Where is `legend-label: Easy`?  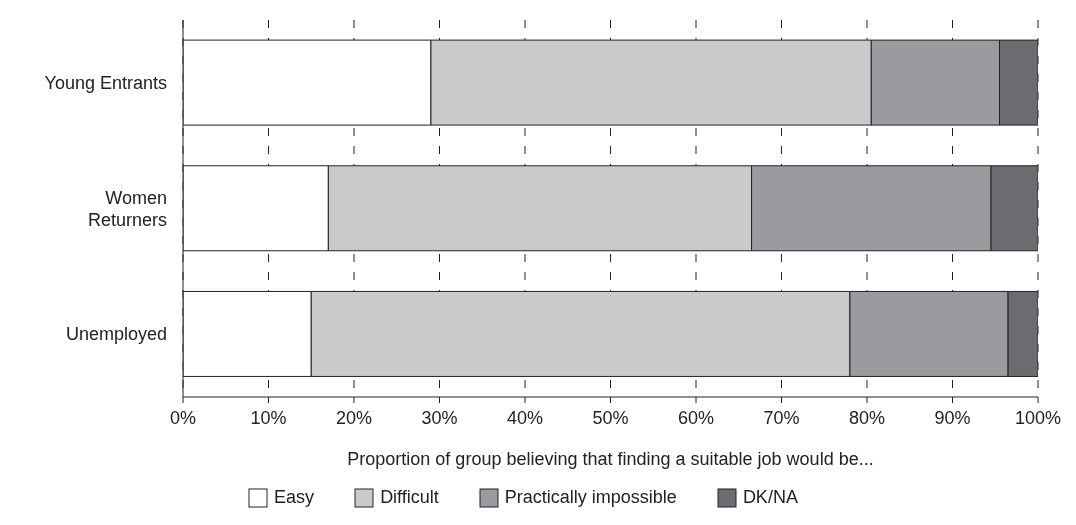 legend-label: Easy is located at coordinates (294, 497).